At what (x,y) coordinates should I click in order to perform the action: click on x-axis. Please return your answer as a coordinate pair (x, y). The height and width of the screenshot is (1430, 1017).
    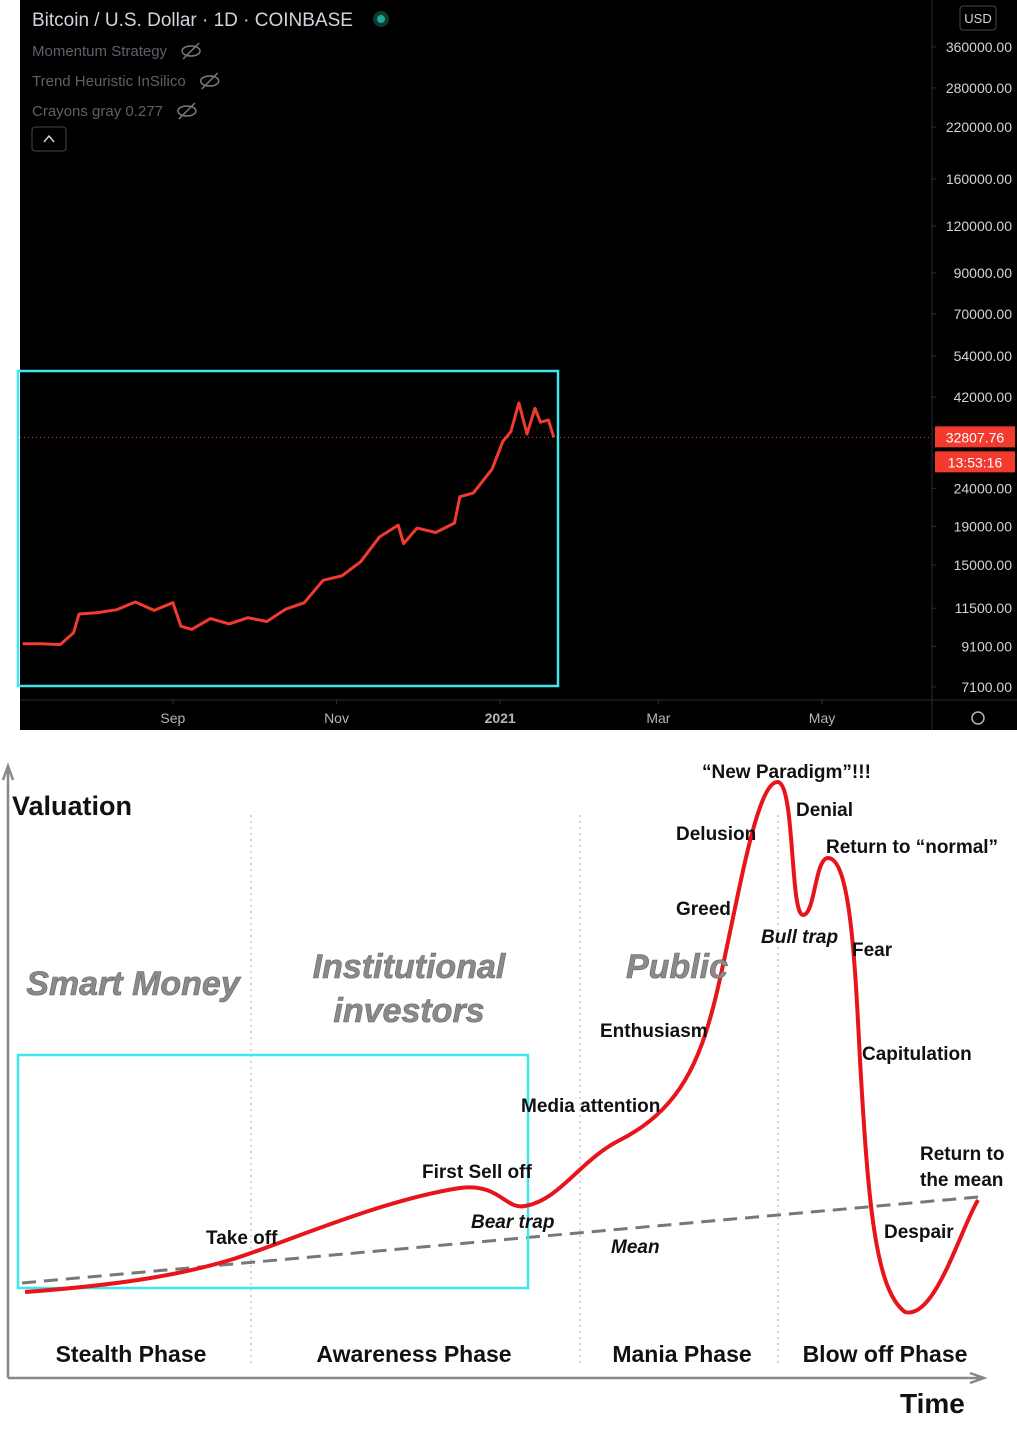
    Looking at the image, I should click on (498, 1378).